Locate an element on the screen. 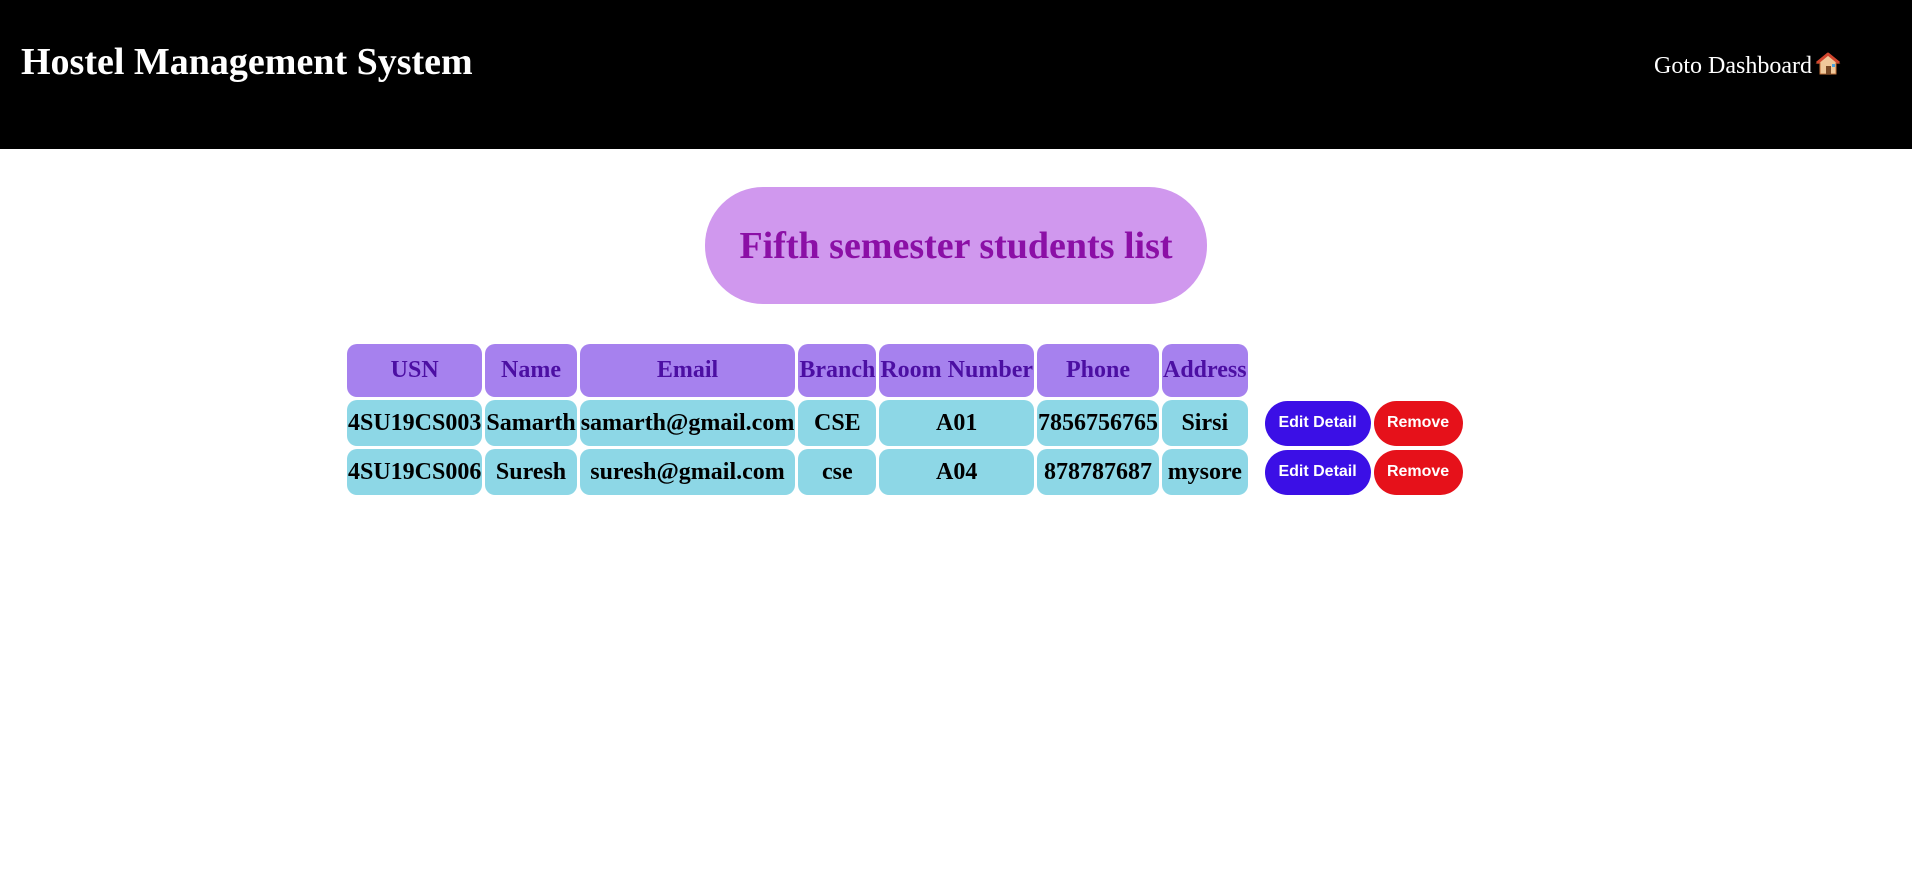  cell-name: Suresh is located at coordinates (531, 472).